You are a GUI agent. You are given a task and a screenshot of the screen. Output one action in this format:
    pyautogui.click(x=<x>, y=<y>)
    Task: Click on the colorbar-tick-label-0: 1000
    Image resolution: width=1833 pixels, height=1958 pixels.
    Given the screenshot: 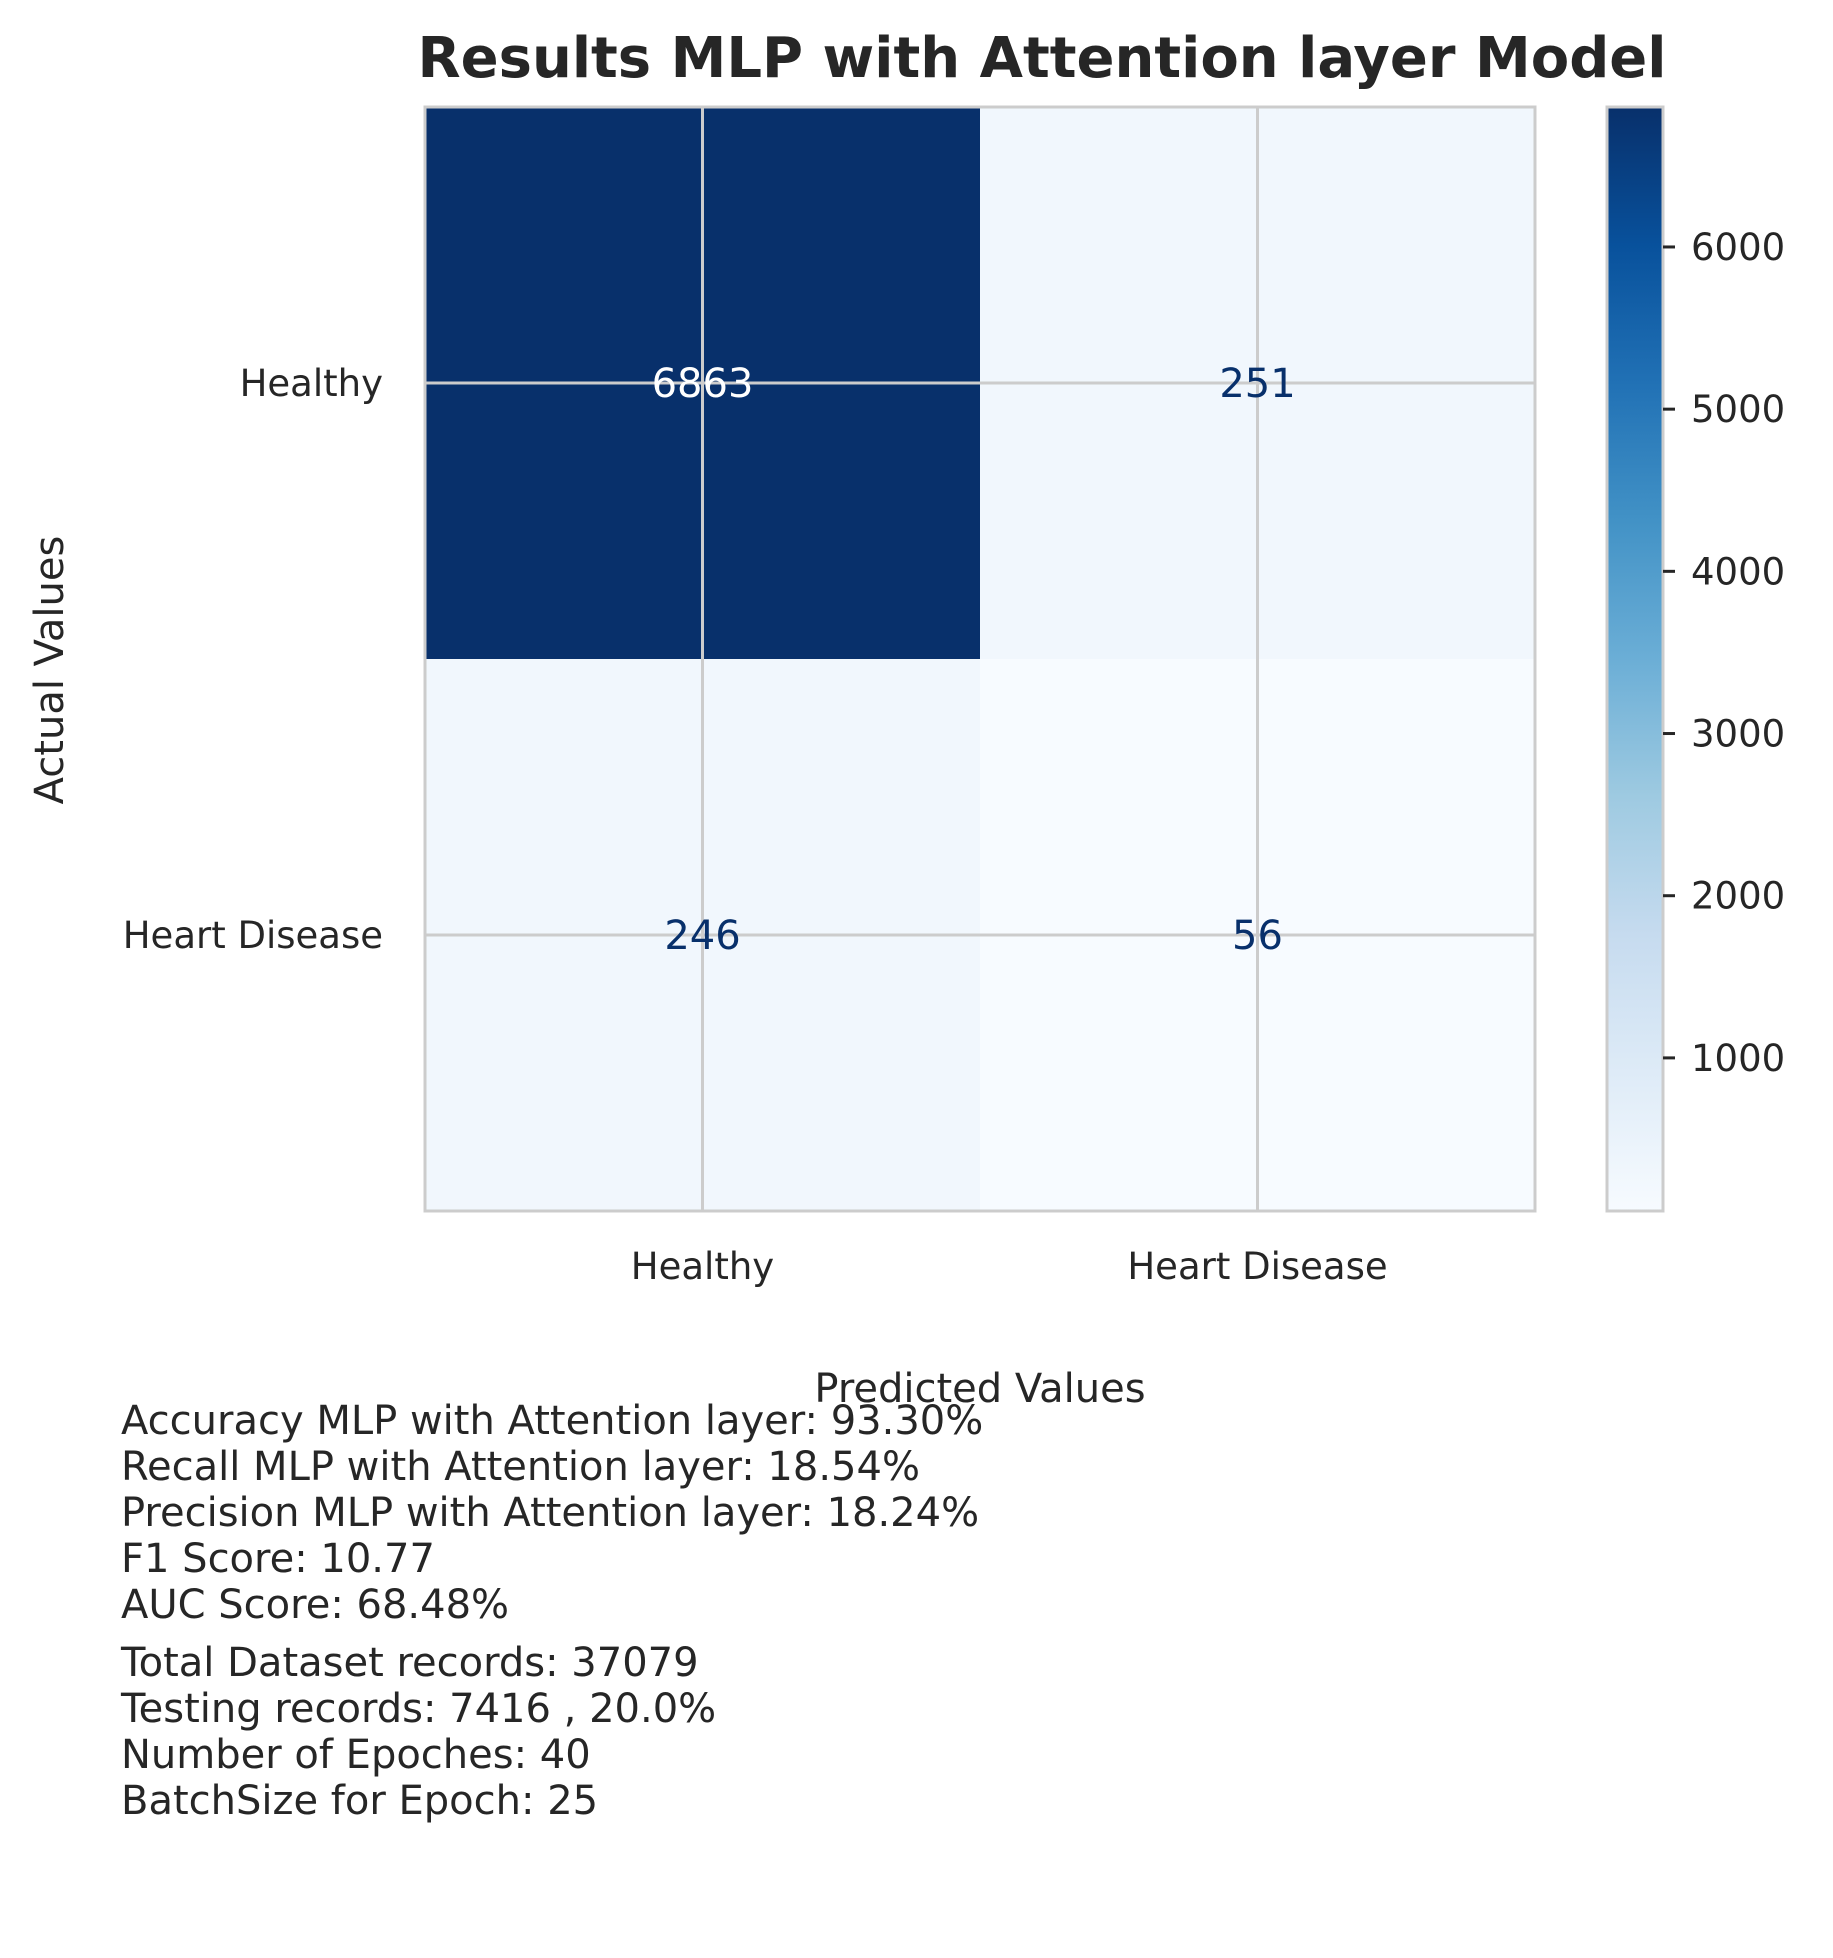 What is the action you would take?
    pyautogui.click(x=1738, y=1058)
    